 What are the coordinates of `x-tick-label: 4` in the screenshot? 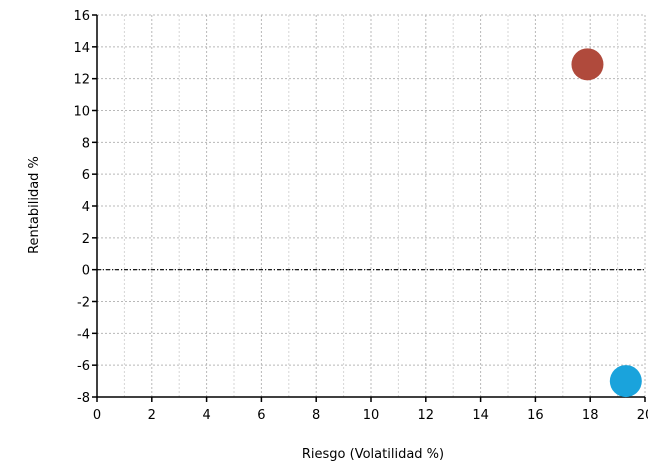 It's located at (206, 415).